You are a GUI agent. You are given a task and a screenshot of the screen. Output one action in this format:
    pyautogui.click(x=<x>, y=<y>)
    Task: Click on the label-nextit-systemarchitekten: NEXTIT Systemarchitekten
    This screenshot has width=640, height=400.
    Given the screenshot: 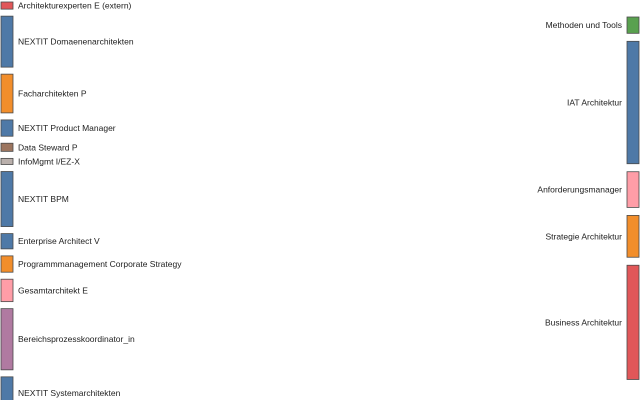 What is the action you would take?
    pyautogui.click(x=69, y=393)
    